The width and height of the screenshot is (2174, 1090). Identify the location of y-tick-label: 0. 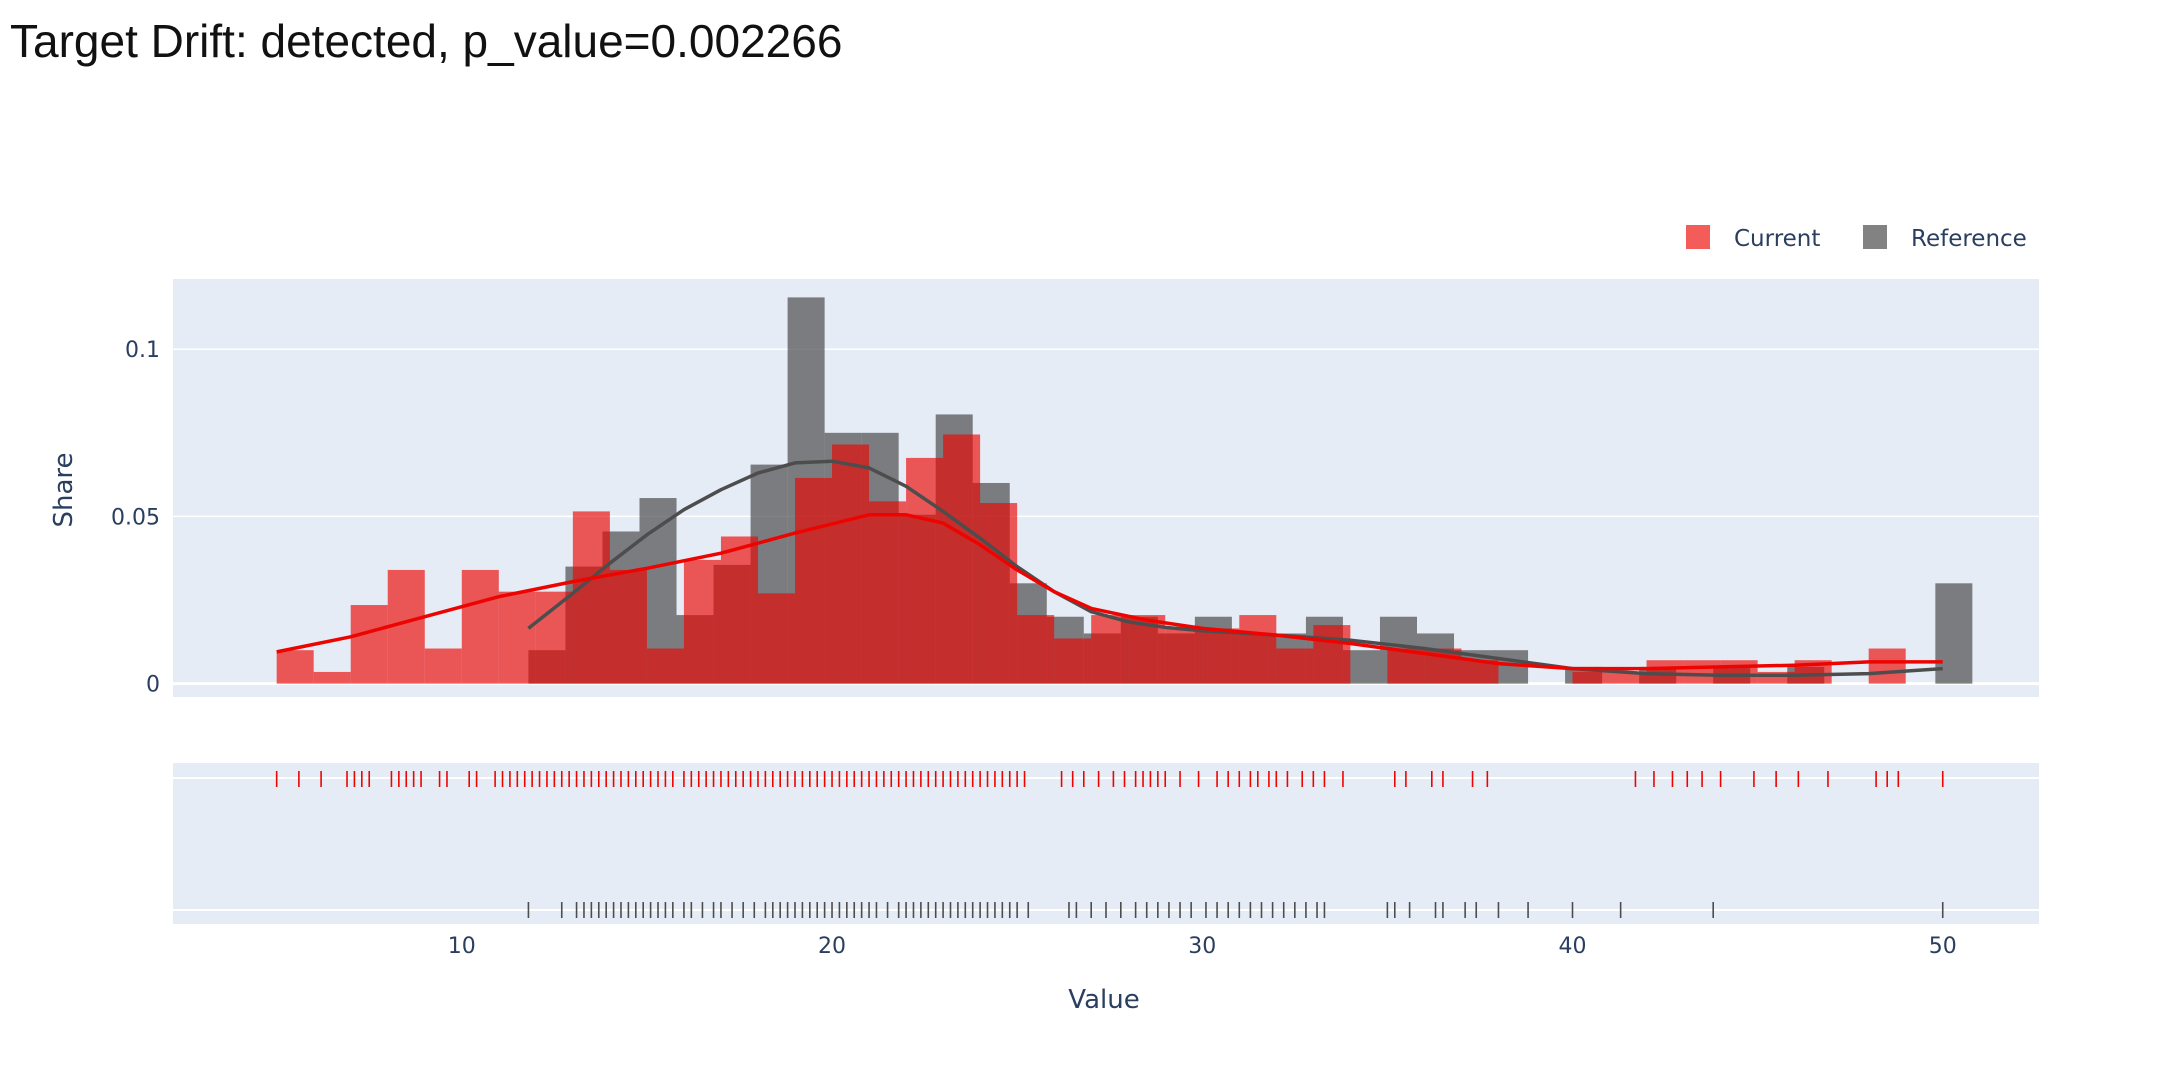
(153, 685).